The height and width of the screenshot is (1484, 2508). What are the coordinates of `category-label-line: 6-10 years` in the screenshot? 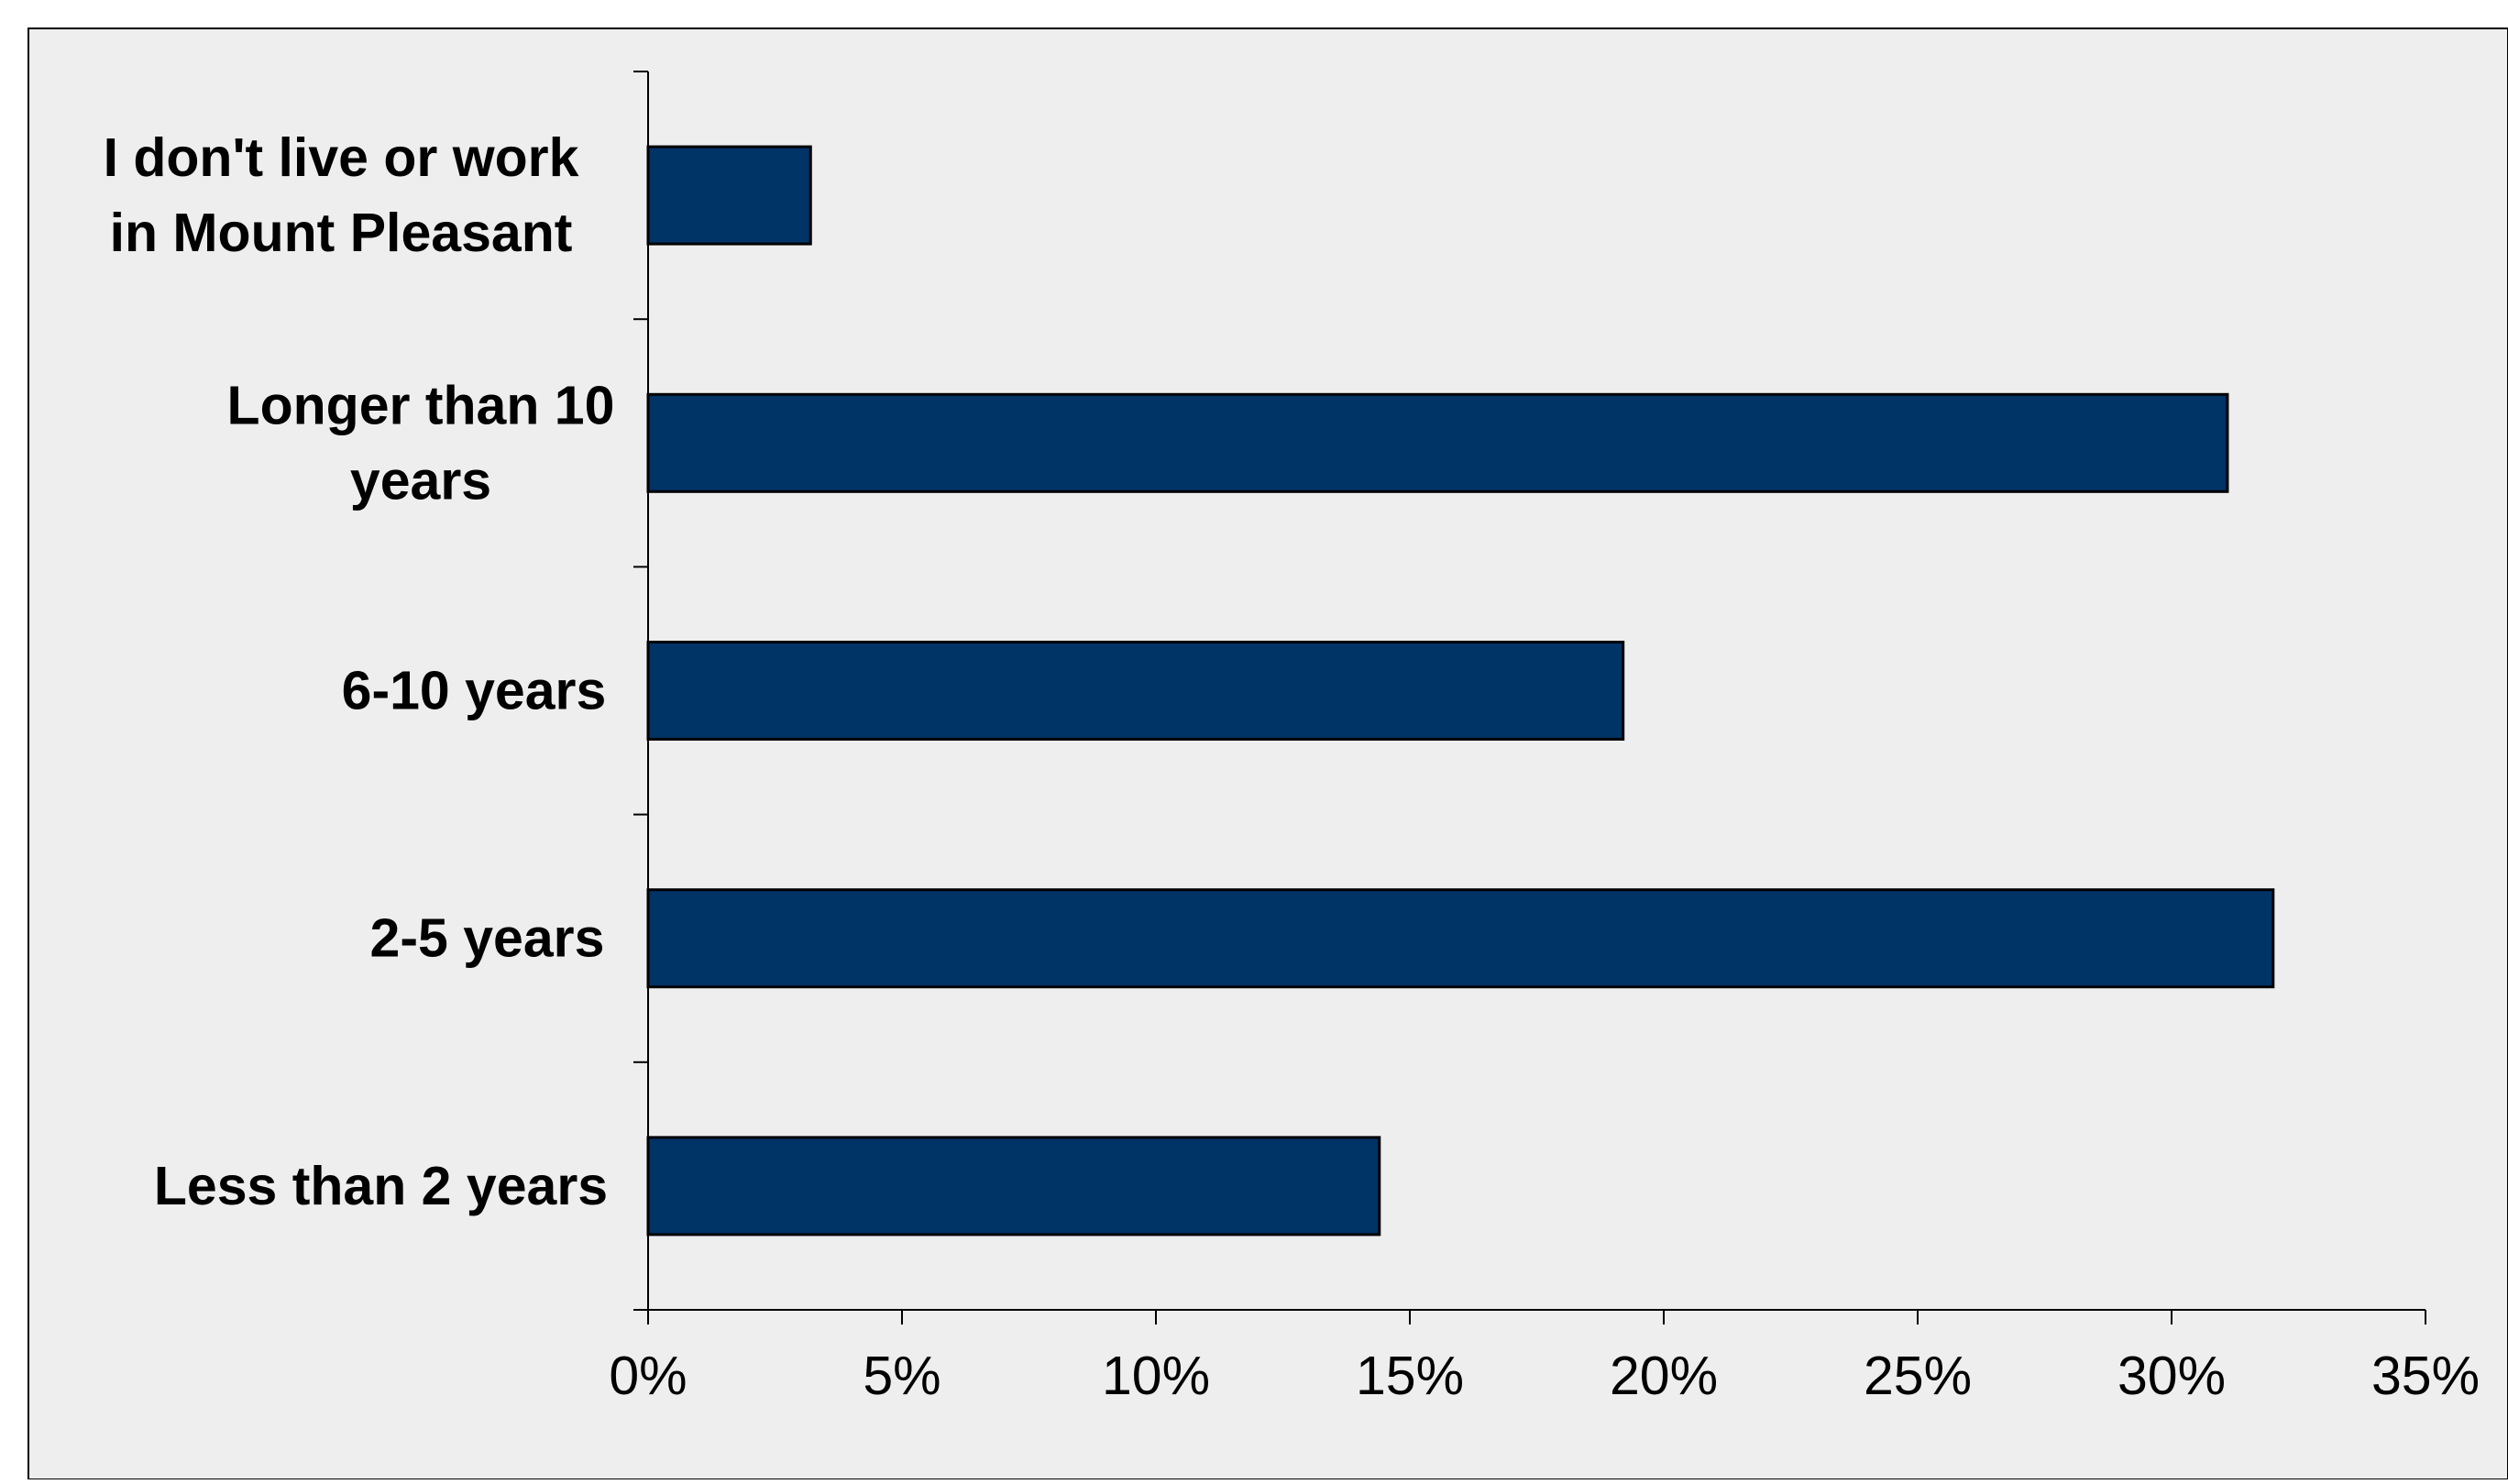 It's located at (474, 691).